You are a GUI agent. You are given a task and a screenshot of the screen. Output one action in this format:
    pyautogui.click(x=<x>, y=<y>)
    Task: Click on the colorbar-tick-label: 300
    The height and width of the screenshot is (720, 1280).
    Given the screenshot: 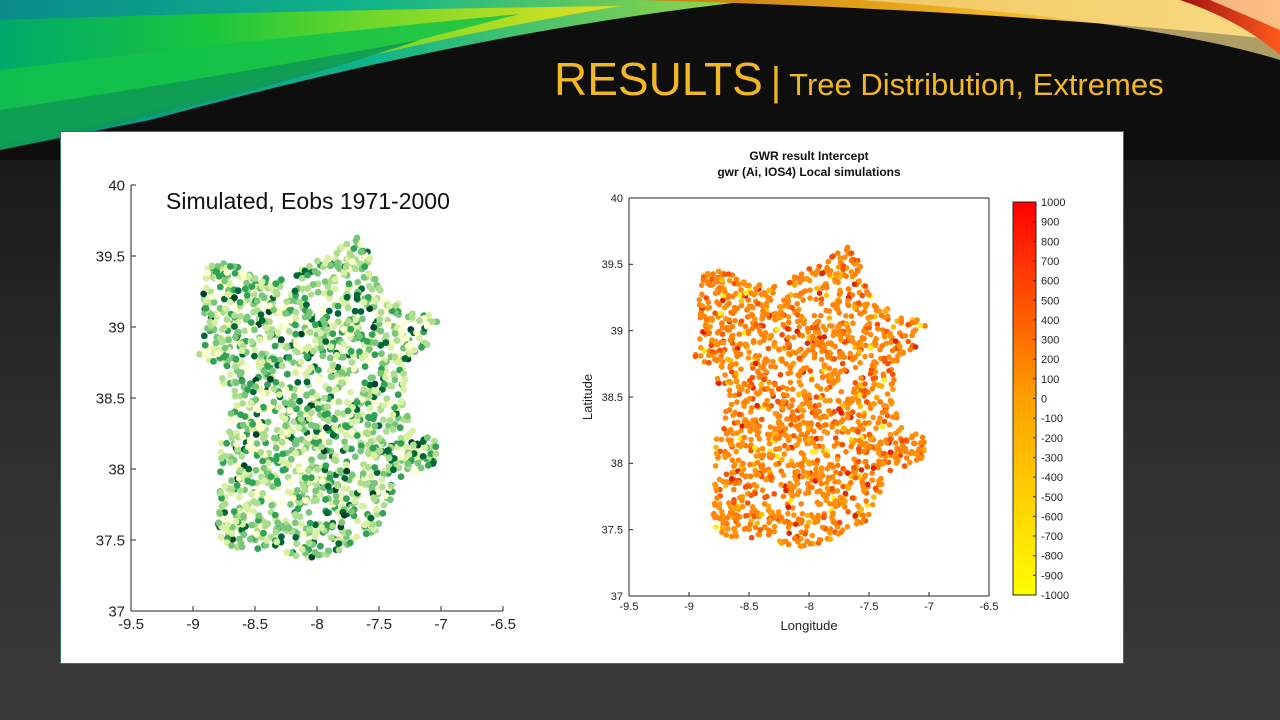 What is the action you would take?
    pyautogui.click(x=1050, y=341)
    